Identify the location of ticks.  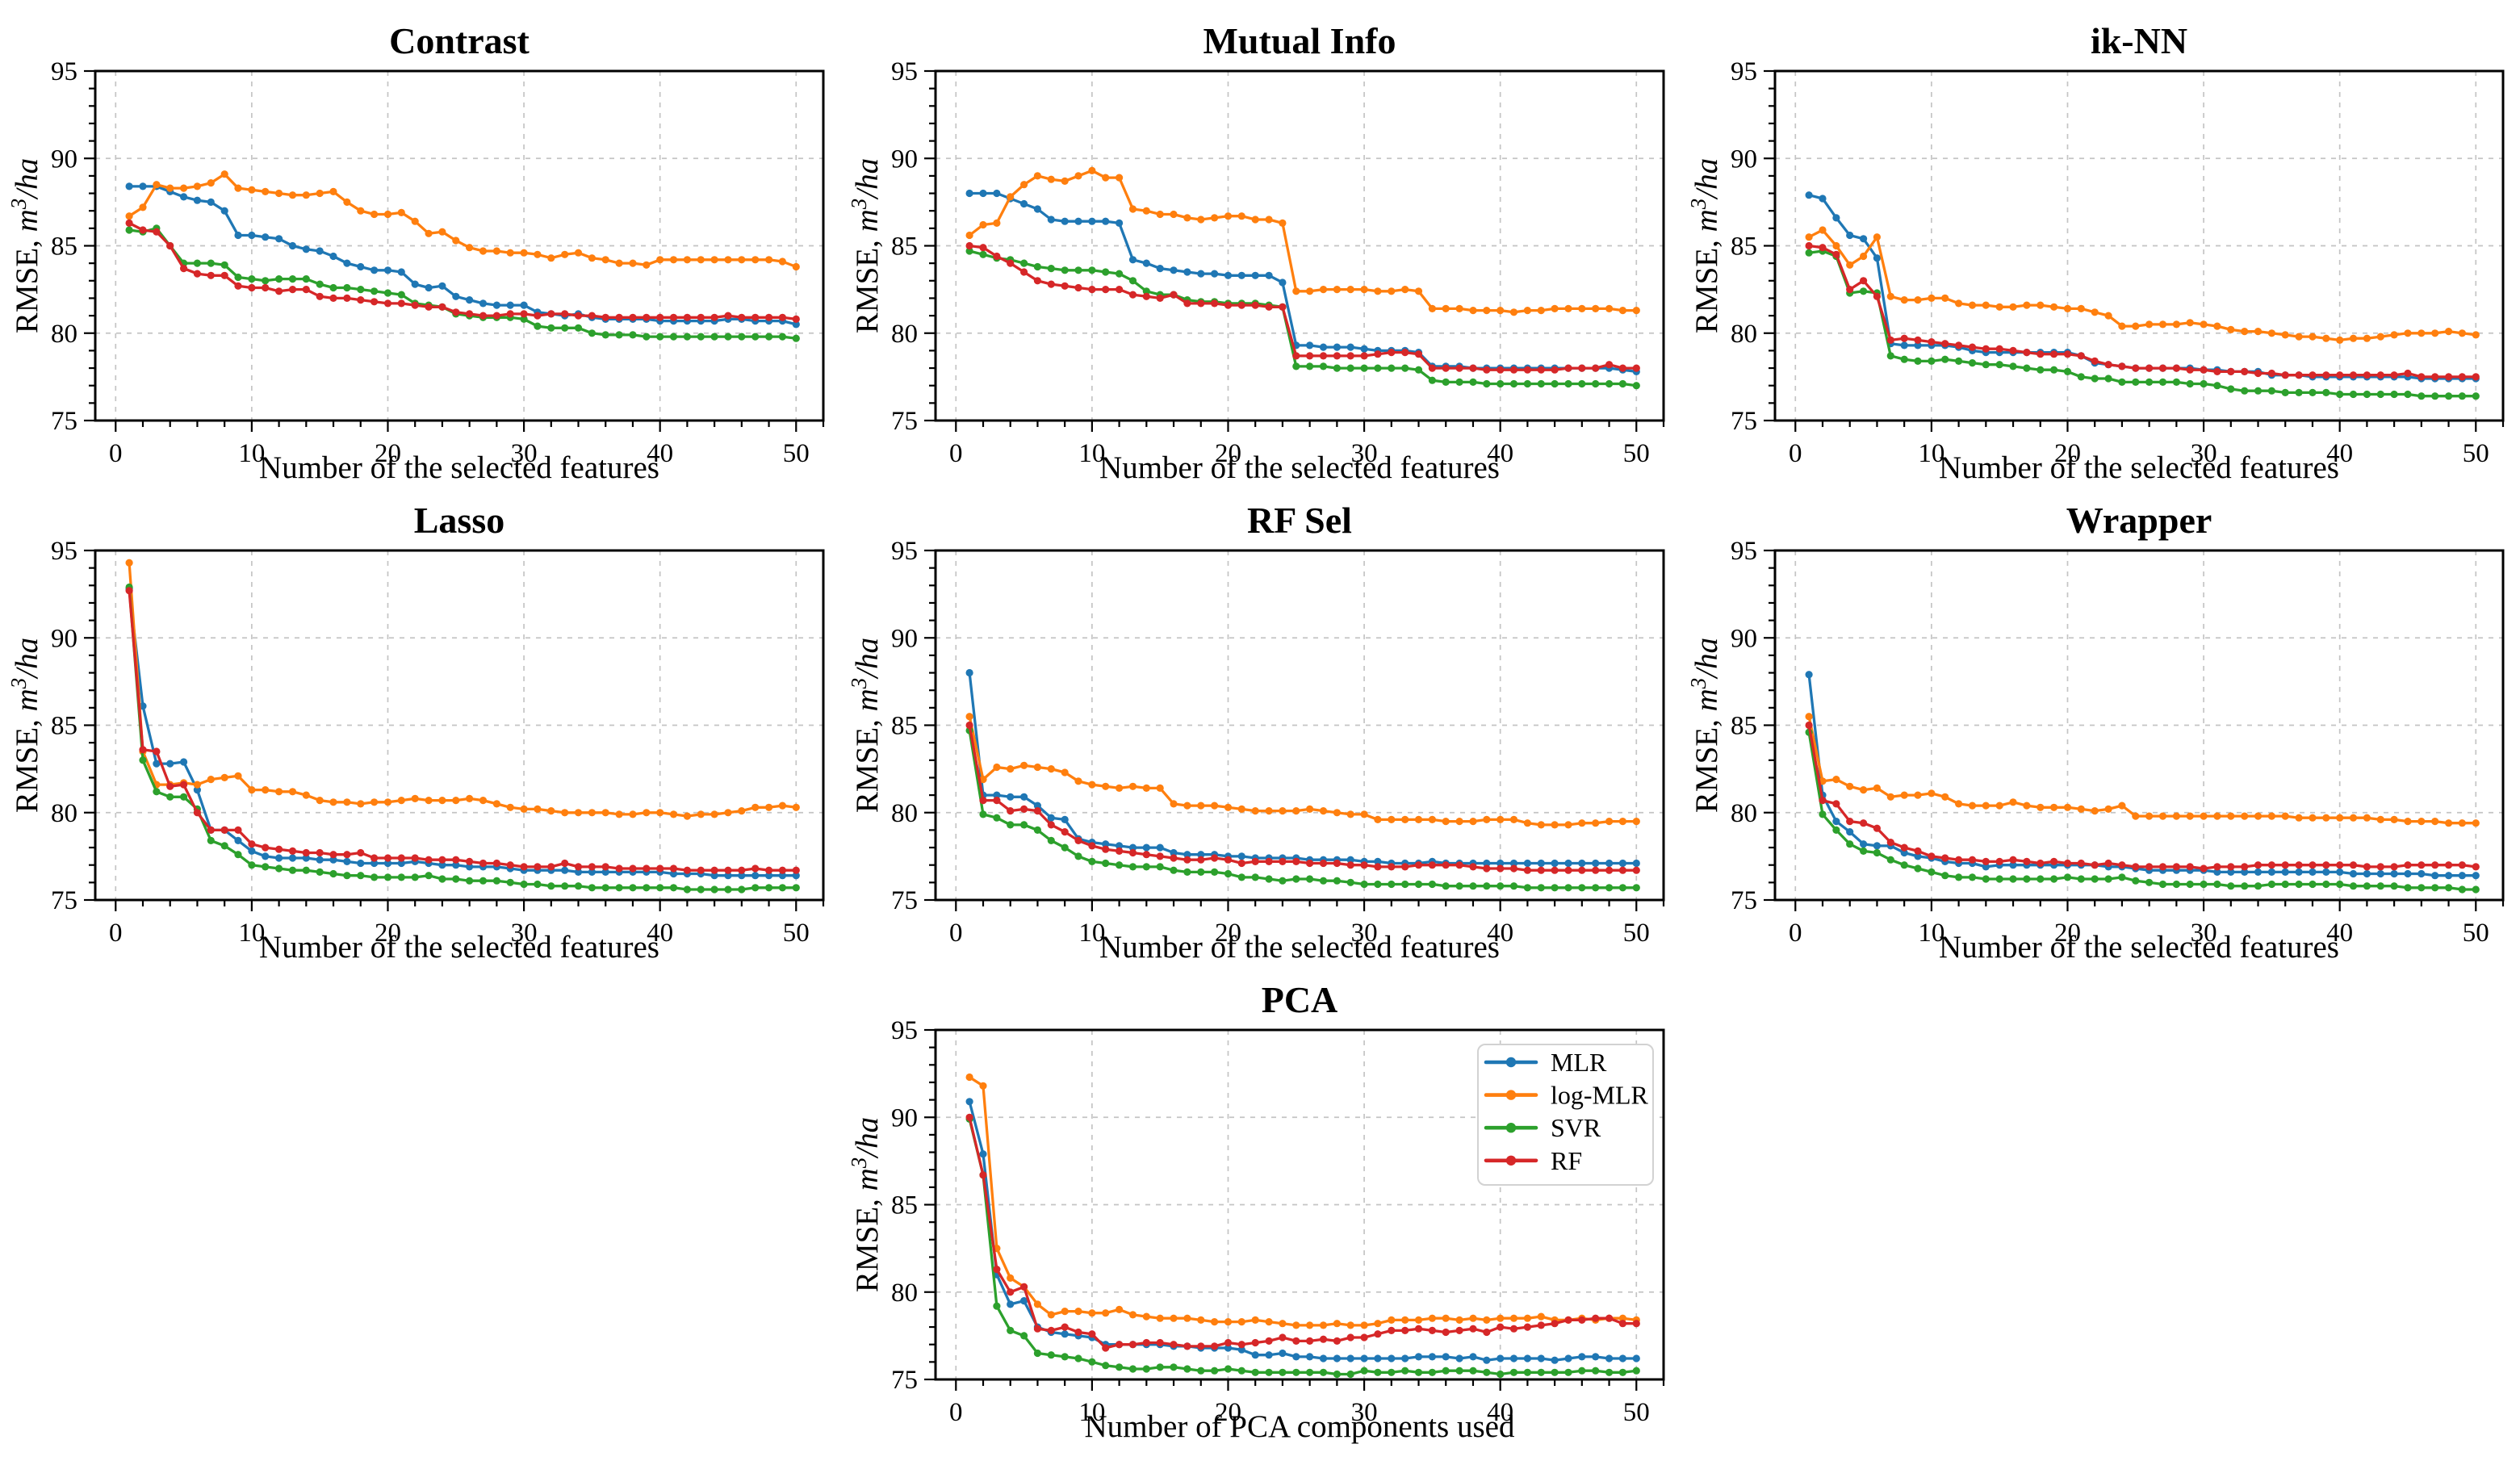
(1294, 1209).